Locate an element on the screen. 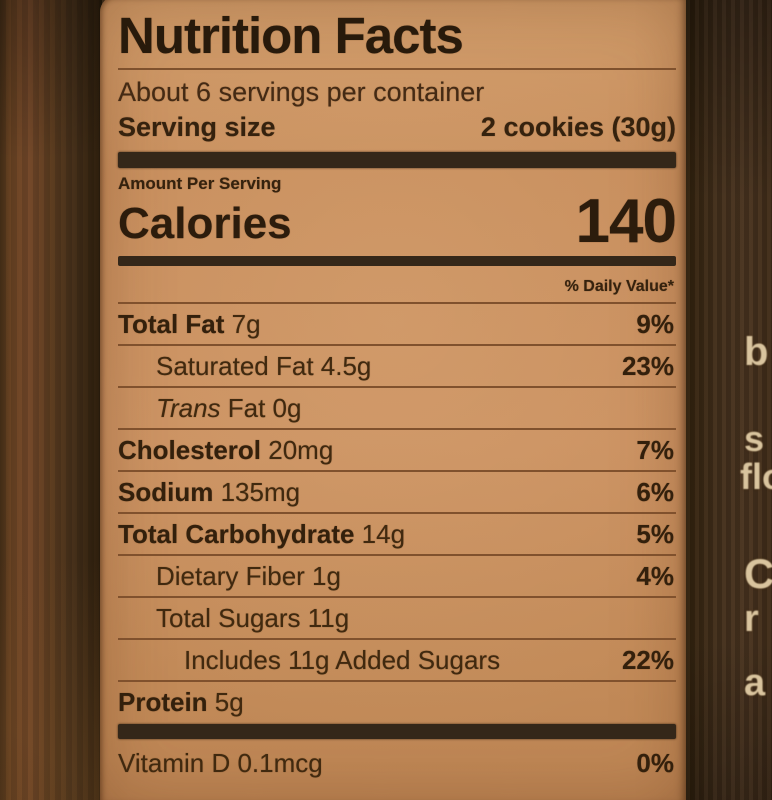 This screenshot has height=800, width=772. nutrient-name-text: Total Sugars is located at coordinates (228, 618).